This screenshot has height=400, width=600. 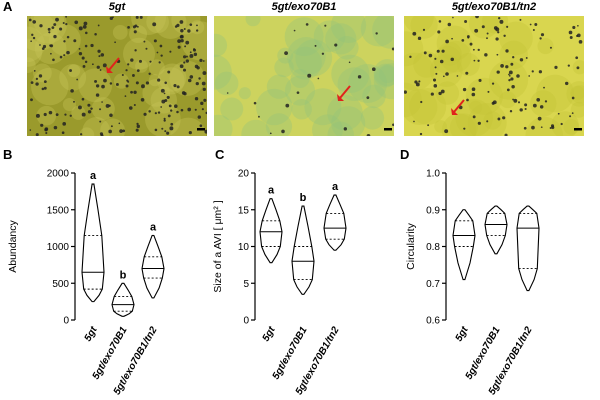 I want to click on y-tick-label: 0.7, so click(x=433, y=284).